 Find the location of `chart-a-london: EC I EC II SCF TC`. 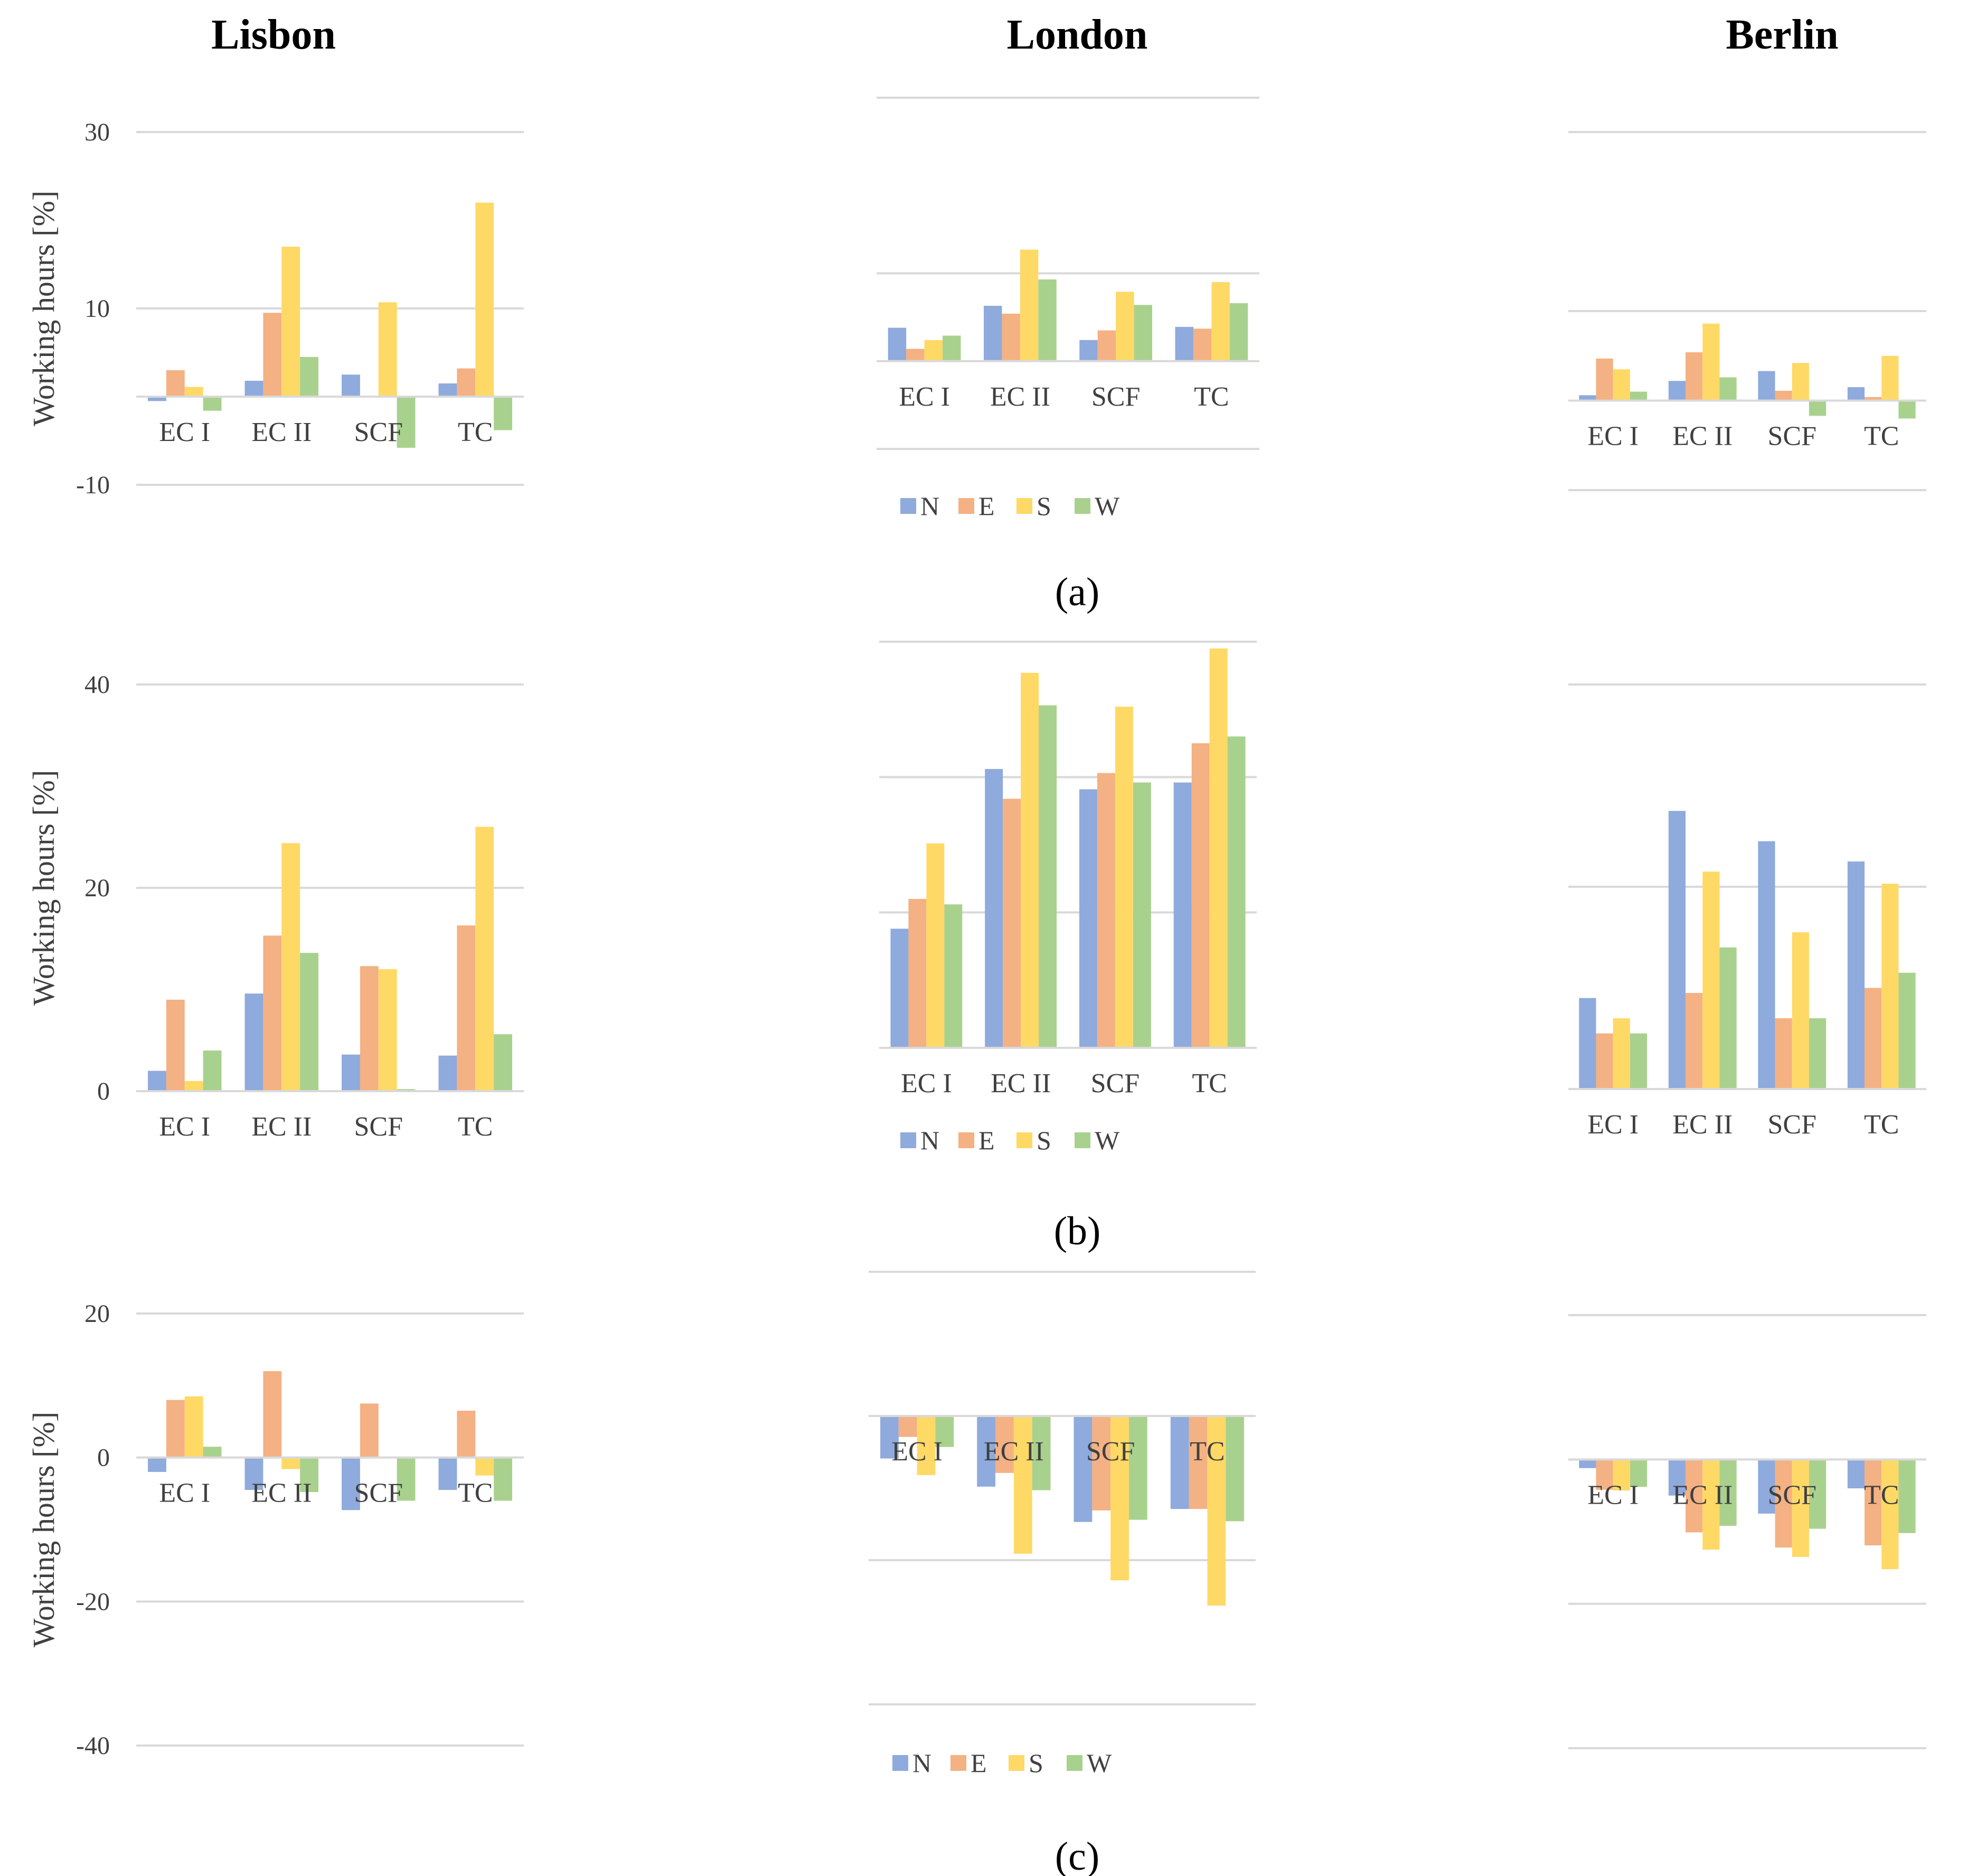

chart-a-london: EC I EC II SCF TC is located at coordinates (1068, 273).